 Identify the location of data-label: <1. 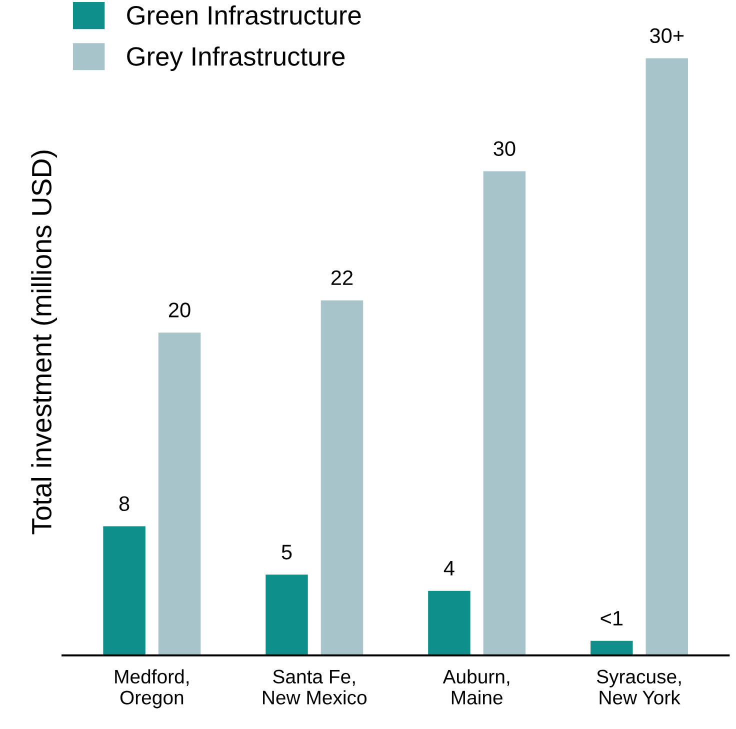
(611, 618).